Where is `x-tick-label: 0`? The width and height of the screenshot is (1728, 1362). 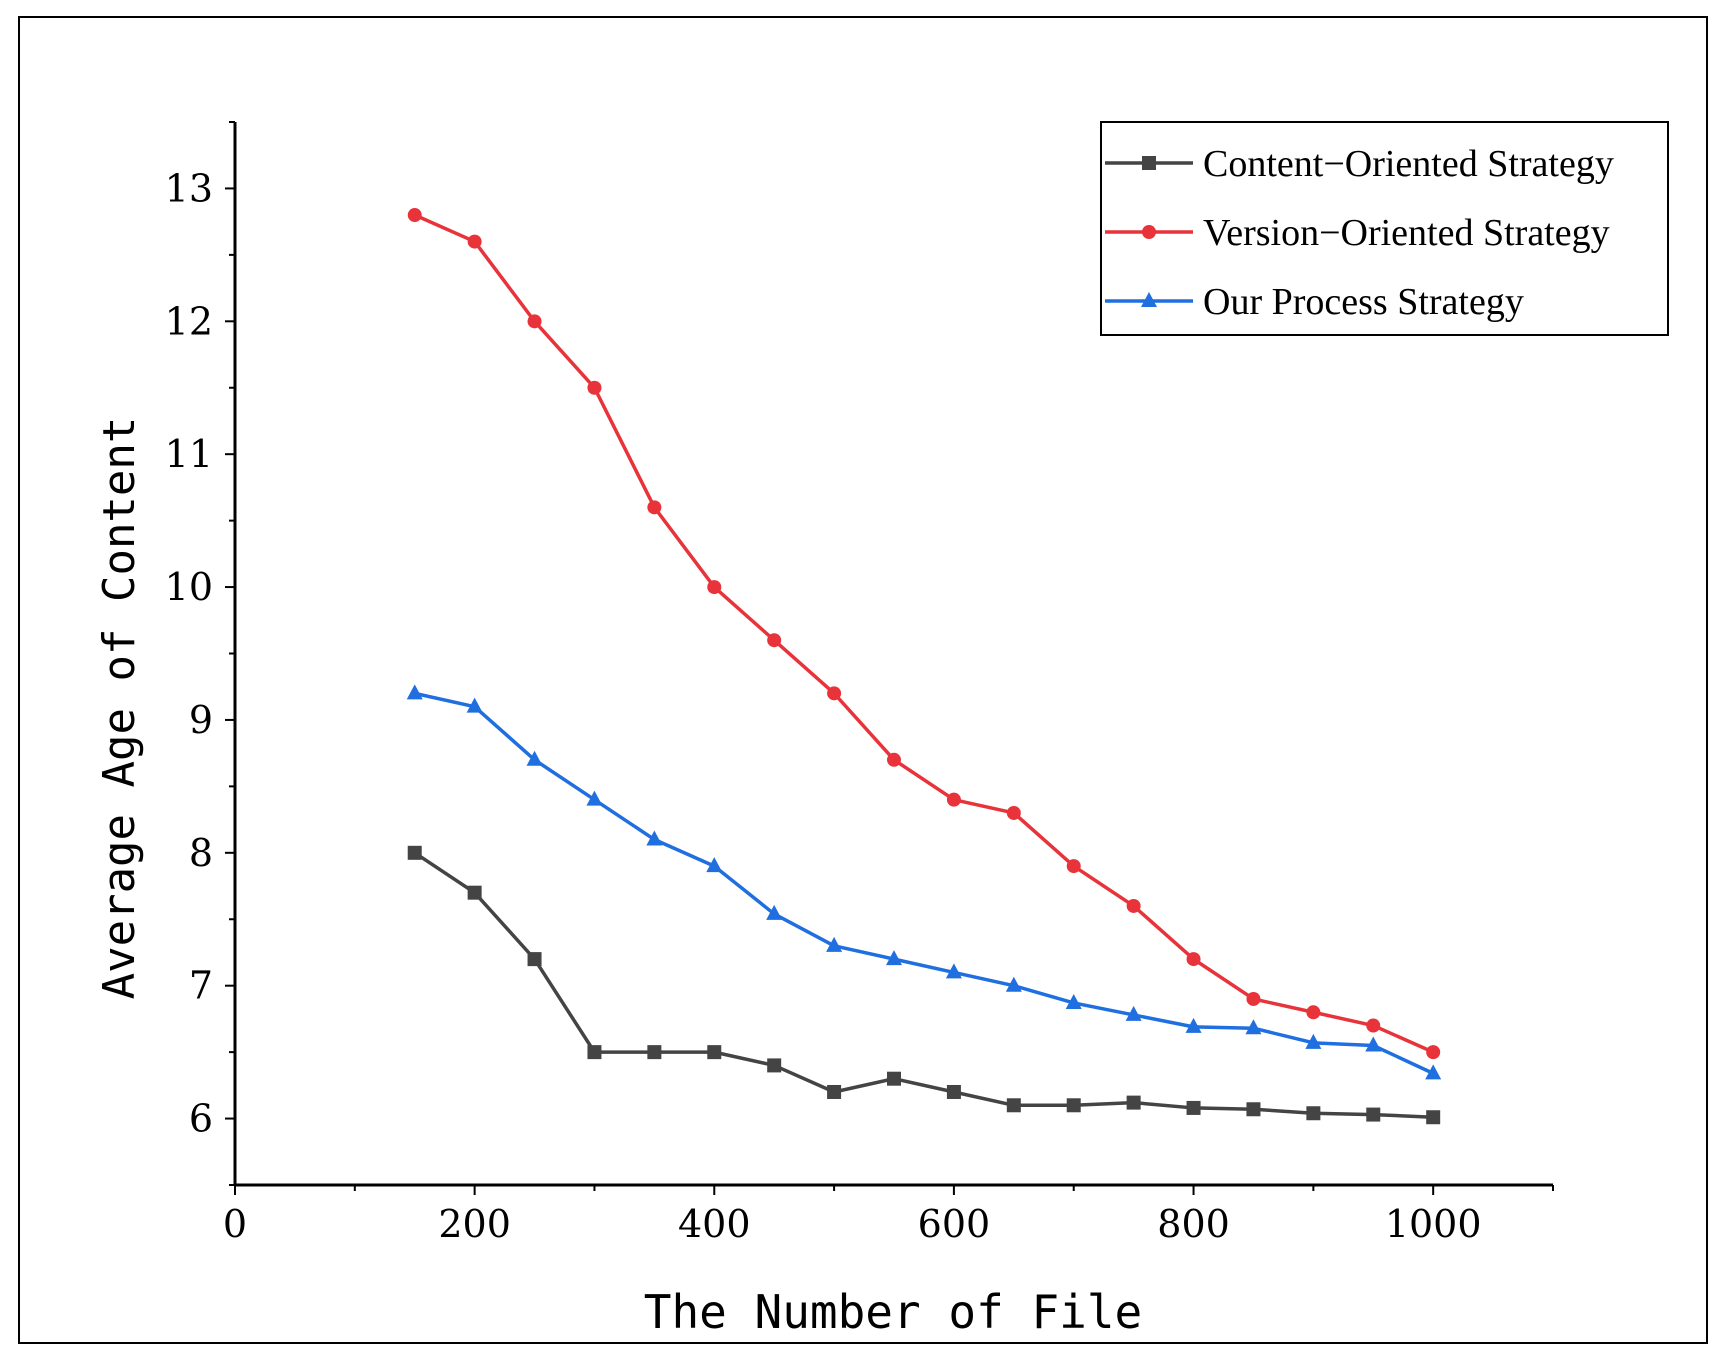 x-tick-label: 0 is located at coordinates (235, 1224).